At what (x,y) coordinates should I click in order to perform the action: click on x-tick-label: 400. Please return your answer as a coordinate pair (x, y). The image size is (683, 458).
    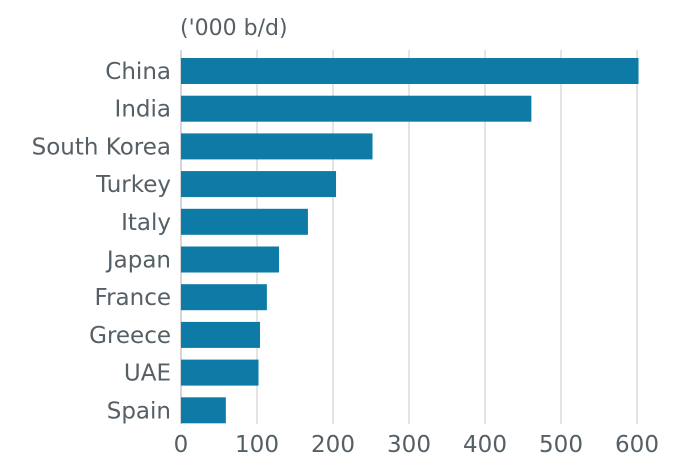
    Looking at the image, I should click on (485, 445).